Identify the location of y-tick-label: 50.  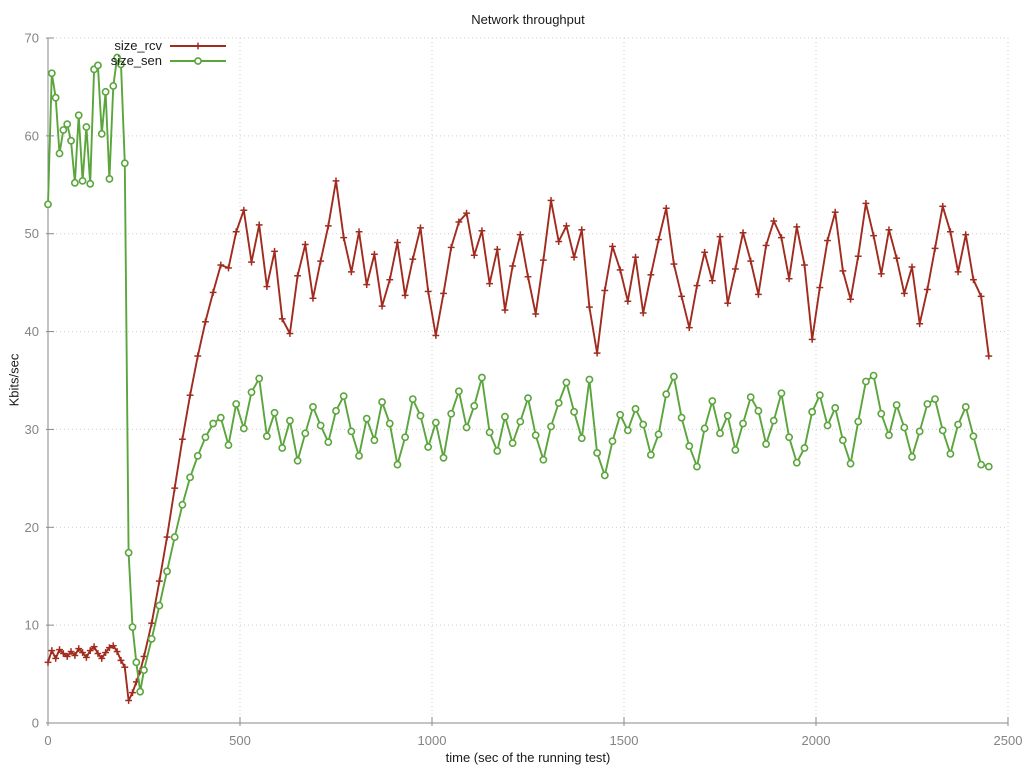
(32, 233).